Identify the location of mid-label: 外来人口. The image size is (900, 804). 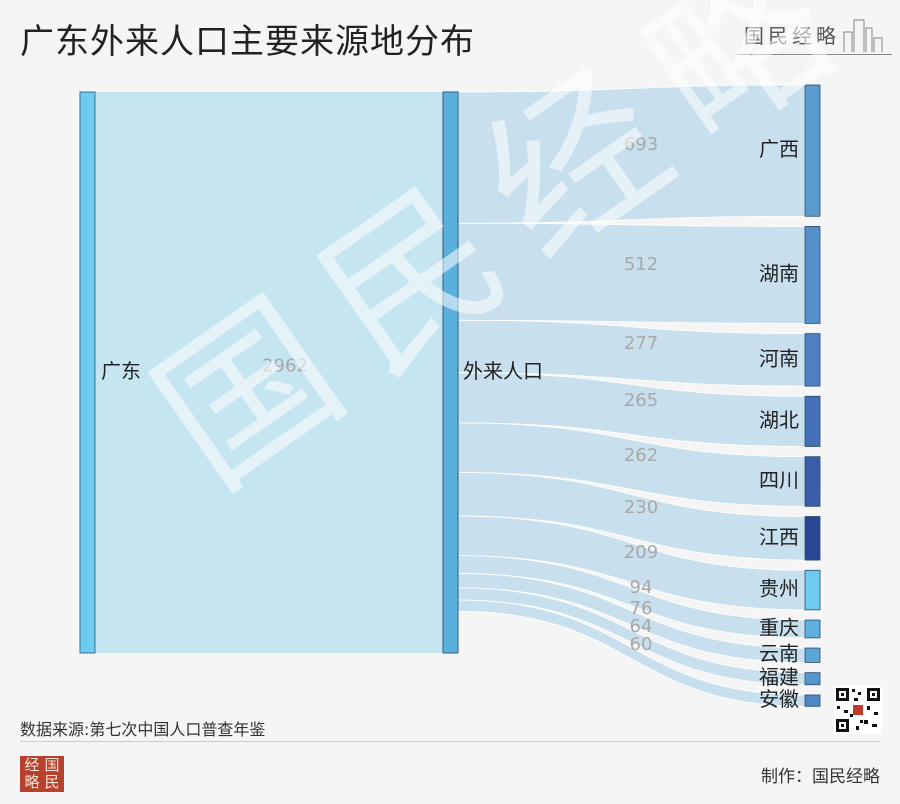
(503, 371).